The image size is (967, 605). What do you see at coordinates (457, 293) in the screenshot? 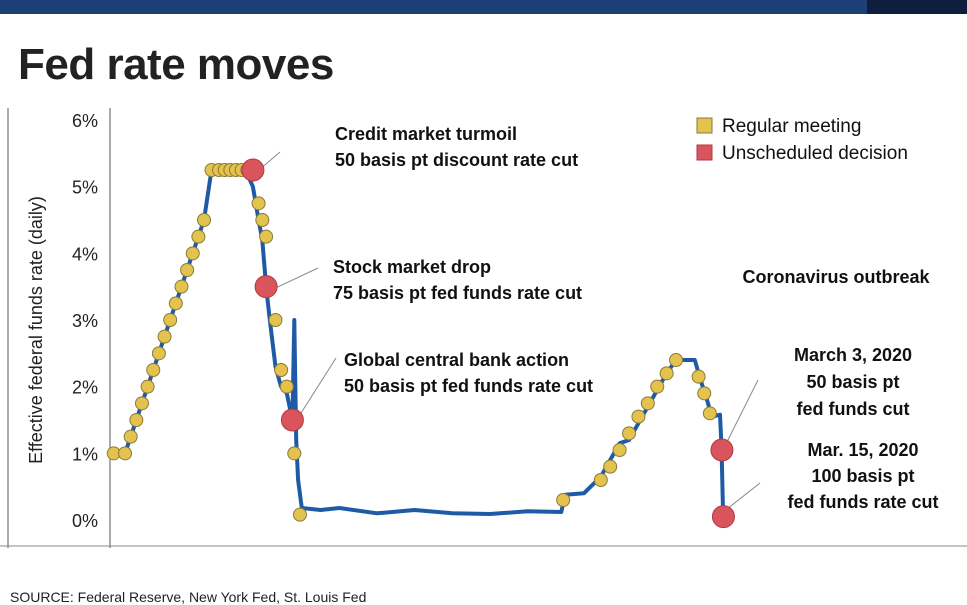
I see `annotation-text-stock: 75 basis pt fed funds rate cut` at bounding box center [457, 293].